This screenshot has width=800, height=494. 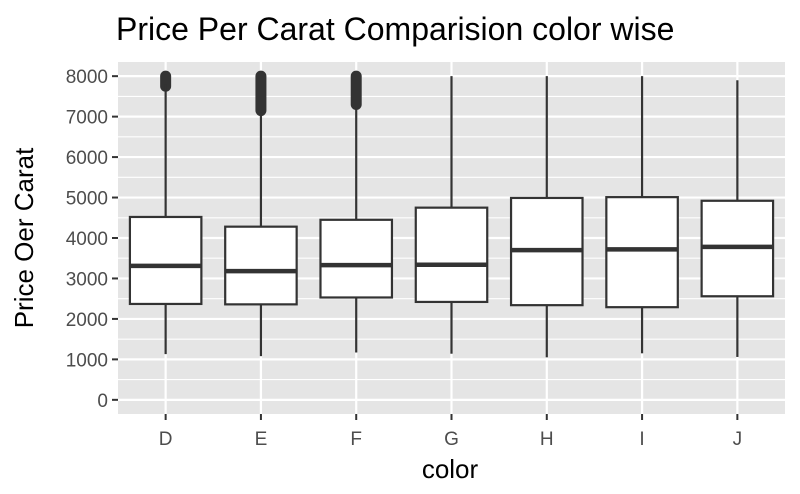 I want to click on boxplot-J, so click(x=737, y=218).